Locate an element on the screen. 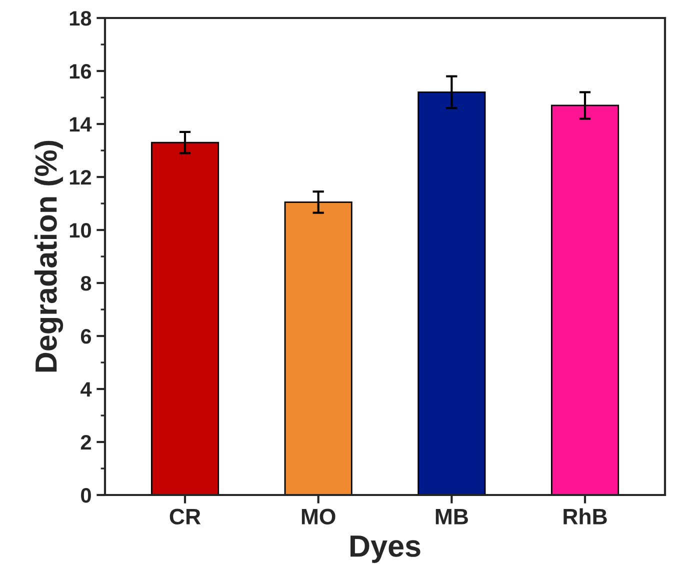 Image resolution: width=673 pixels, height=584 pixels. y-tick-label: 2 is located at coordinates (85, 442).